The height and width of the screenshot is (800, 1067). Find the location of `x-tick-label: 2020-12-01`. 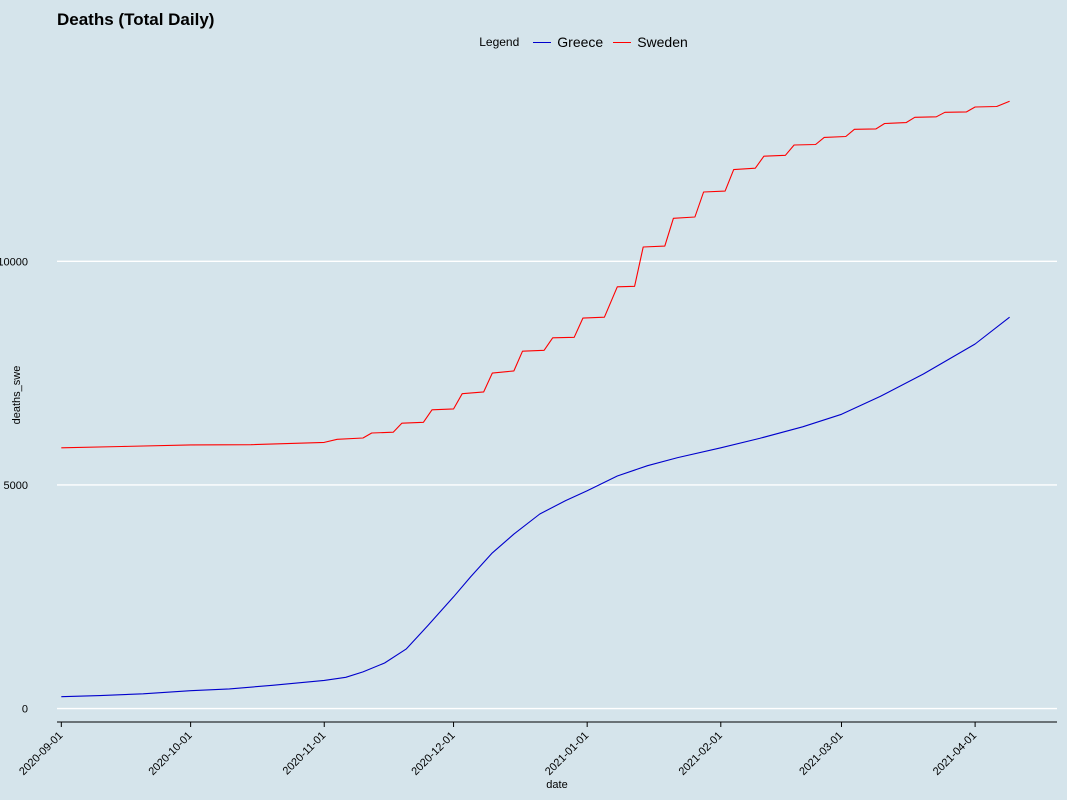

x-tick-label: 2020-12-01 is located at coordinates (433, 754).